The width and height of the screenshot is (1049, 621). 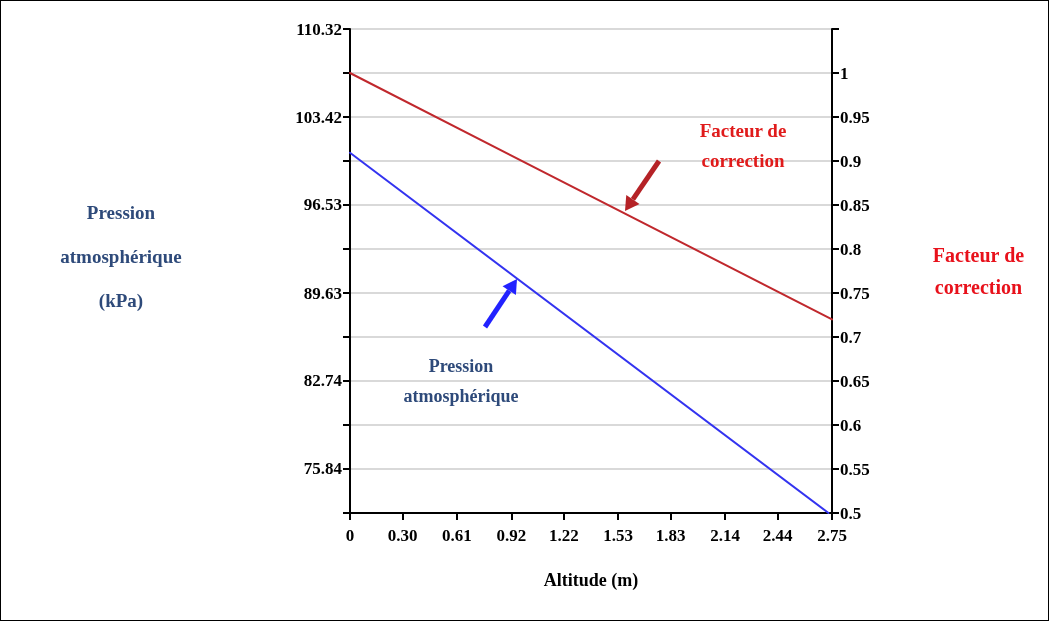 I want to click on y2-tick-label: 1, so click(x=844, y=73).